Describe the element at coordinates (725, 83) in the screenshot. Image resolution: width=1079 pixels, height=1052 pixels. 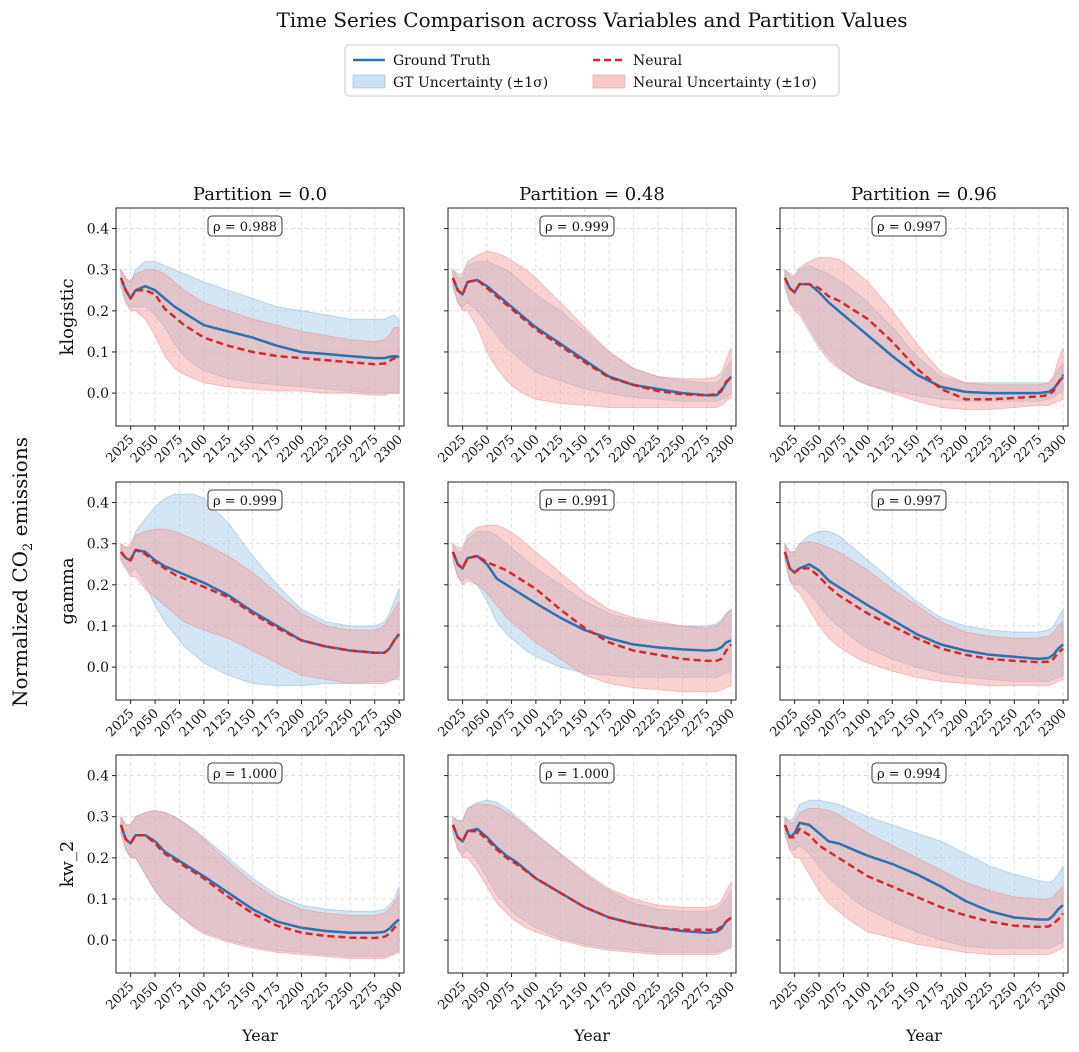
I see `legend-entry: Neural Uncertainty (±1σ)` at that location.